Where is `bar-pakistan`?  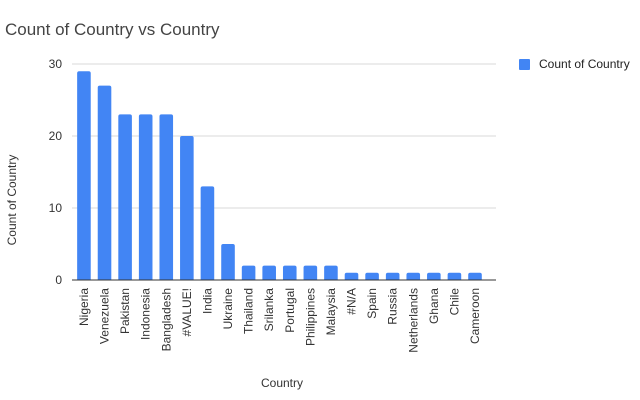 bar-pakistan is located at coordinates (125, 197).